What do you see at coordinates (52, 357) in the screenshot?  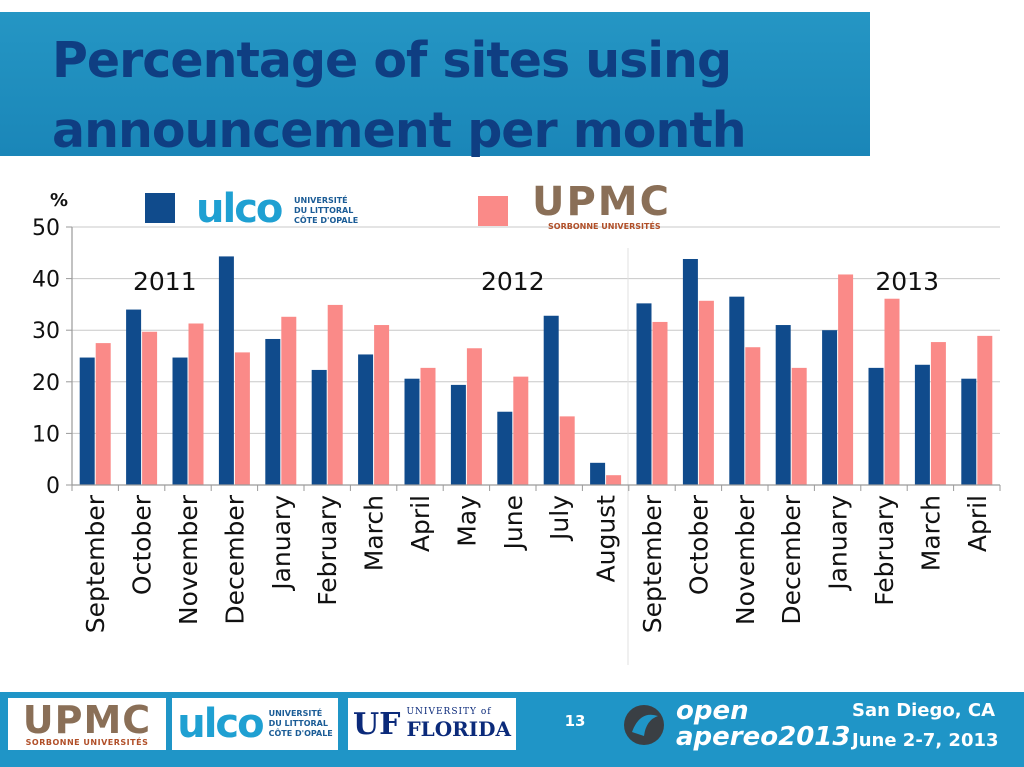 I see `y-axis-ticks: 0 10 20 30 40 50` at bounding box center [52, 357].